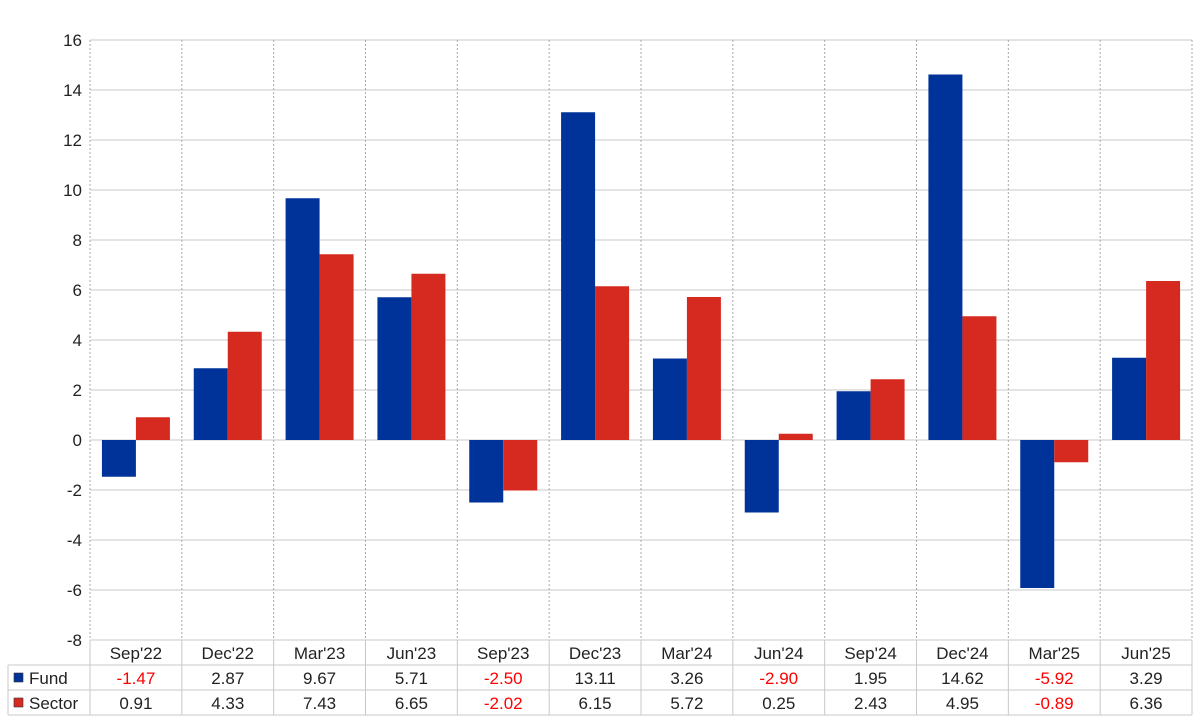 Image resolution: width=1200 pixels, height=720 pixels. What do you see at coordinates (962, 703) in the screenshot?
I see `data-label-sector: 4.95` at bounding box center [962, 703].